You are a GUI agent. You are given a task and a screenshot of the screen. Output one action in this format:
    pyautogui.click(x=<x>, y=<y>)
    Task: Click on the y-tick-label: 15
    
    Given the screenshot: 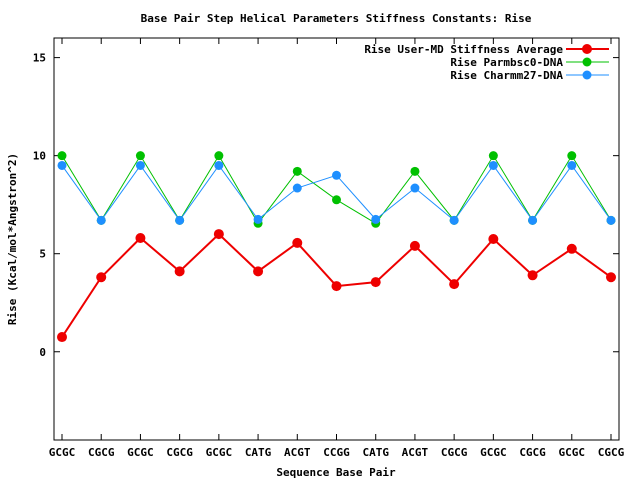 What is the action you would take?
    pyautogui.click(x=39, y=58)
    